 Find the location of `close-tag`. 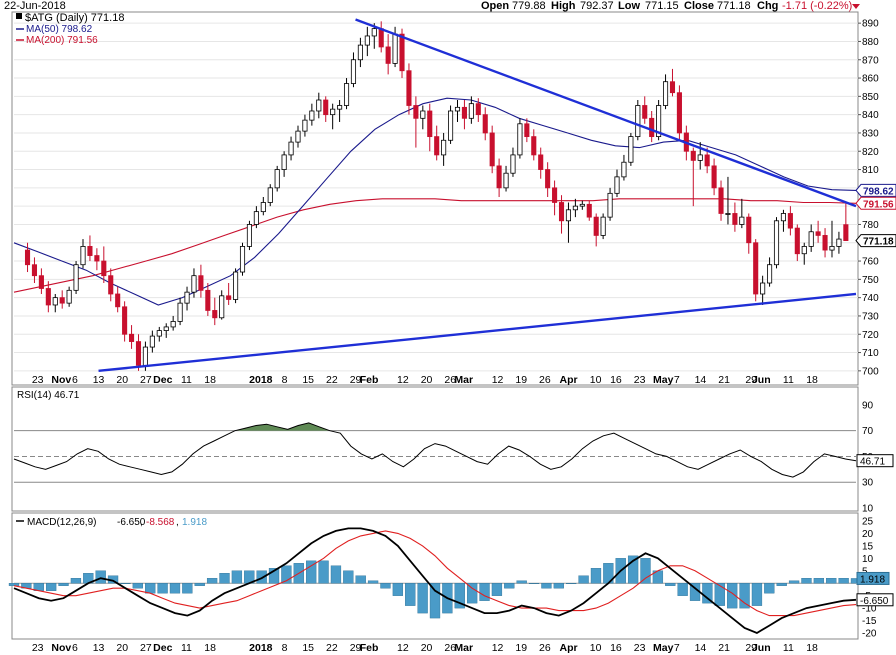

close-tag is located at coordinates (875, 241).